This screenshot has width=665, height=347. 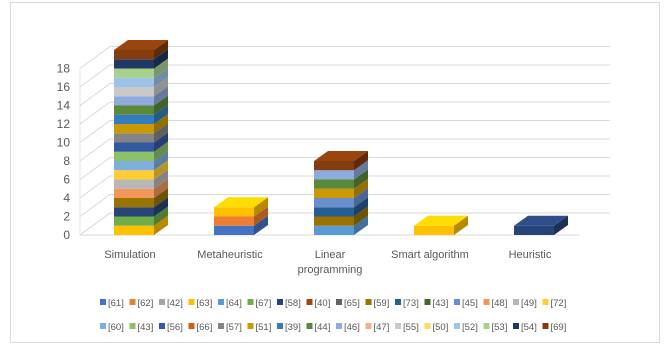 I want to click on x-category-label: Heuristic, so click(x=530, y=255).